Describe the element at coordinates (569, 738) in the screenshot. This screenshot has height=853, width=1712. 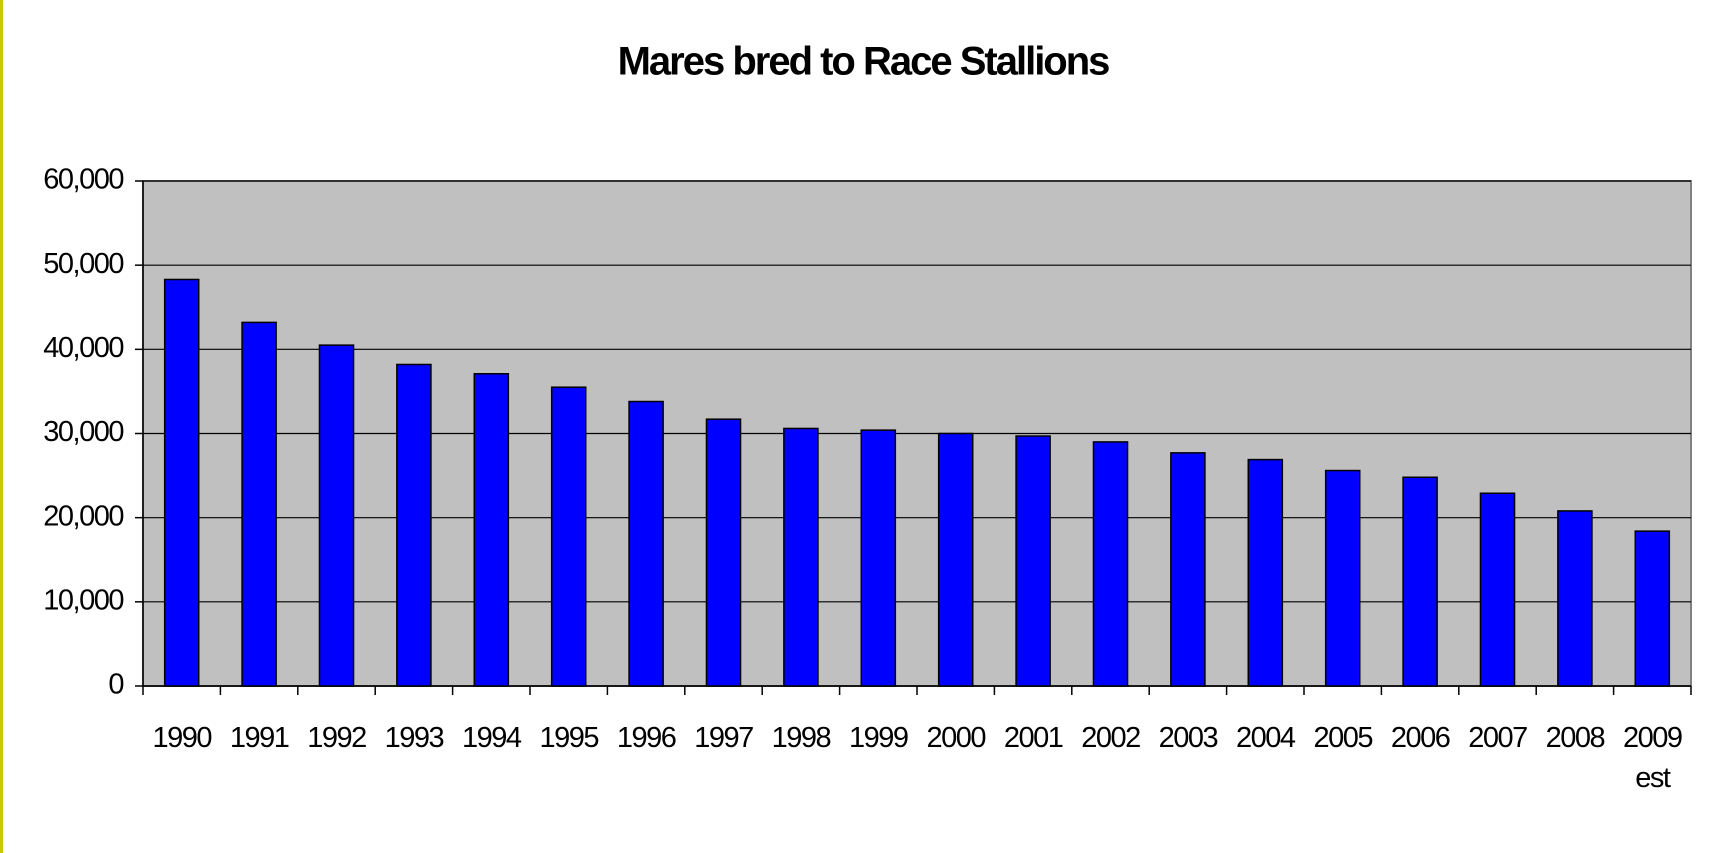
I see `x-tick-label: 1995` at that location.